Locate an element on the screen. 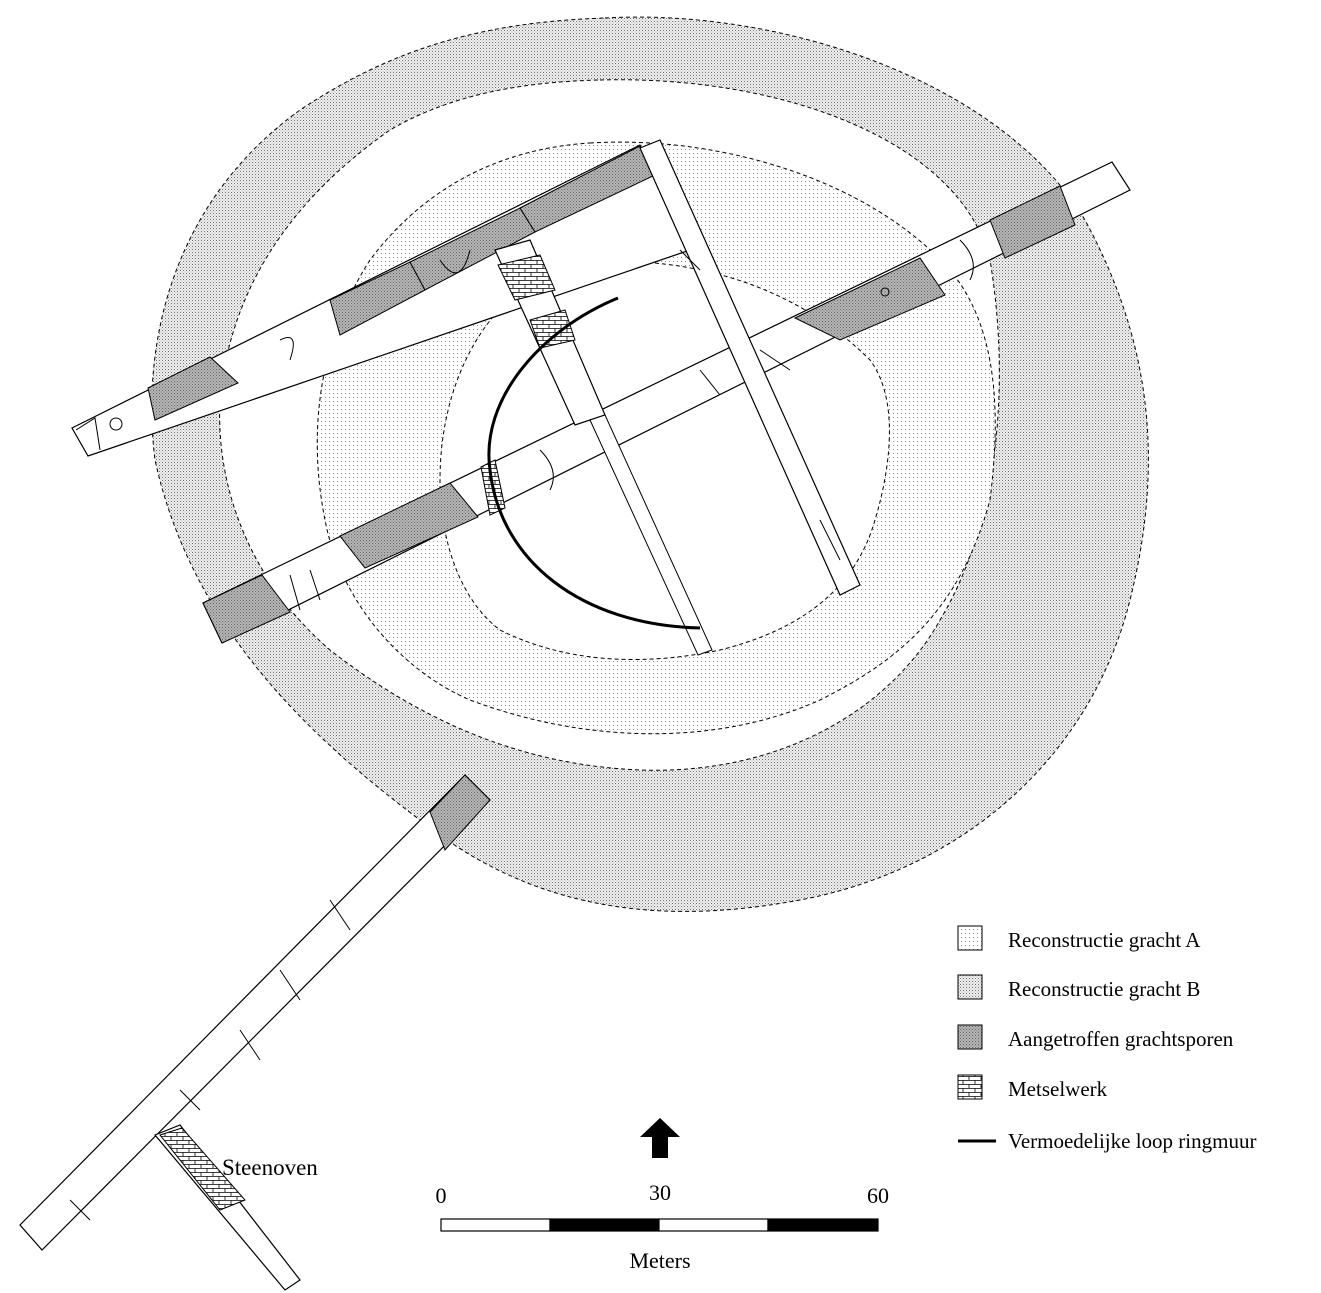  legend-swatch-masonry is located at coordinates (970, 1087).